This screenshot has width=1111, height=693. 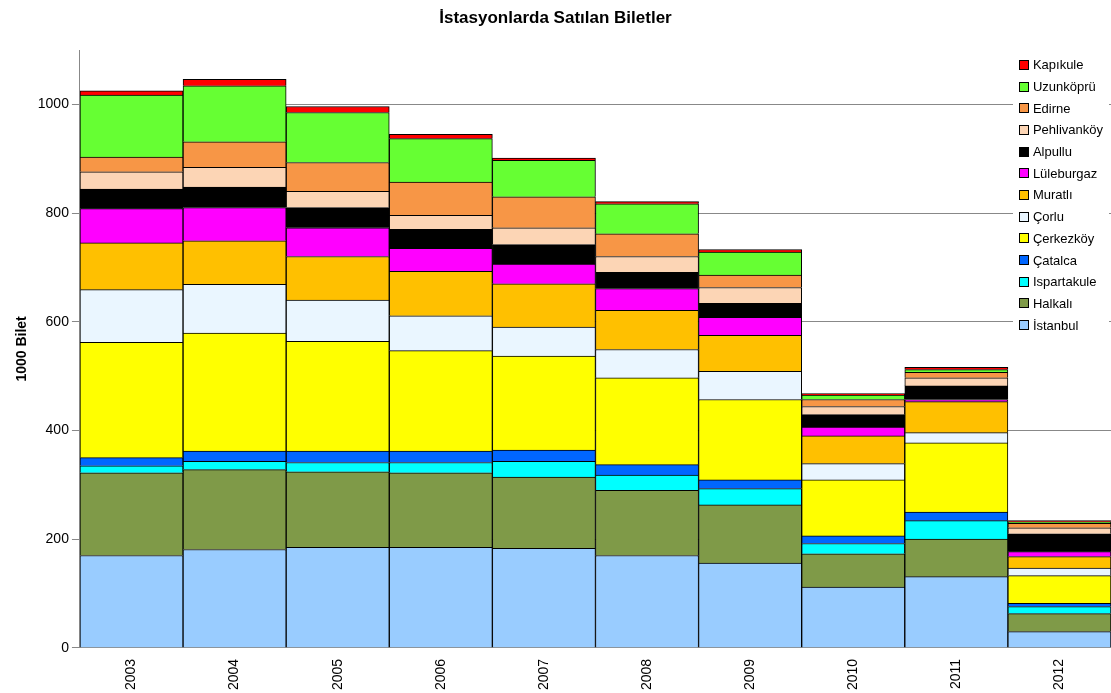 I want to click on y-tick-label: 0, so click(x=65, y=646).